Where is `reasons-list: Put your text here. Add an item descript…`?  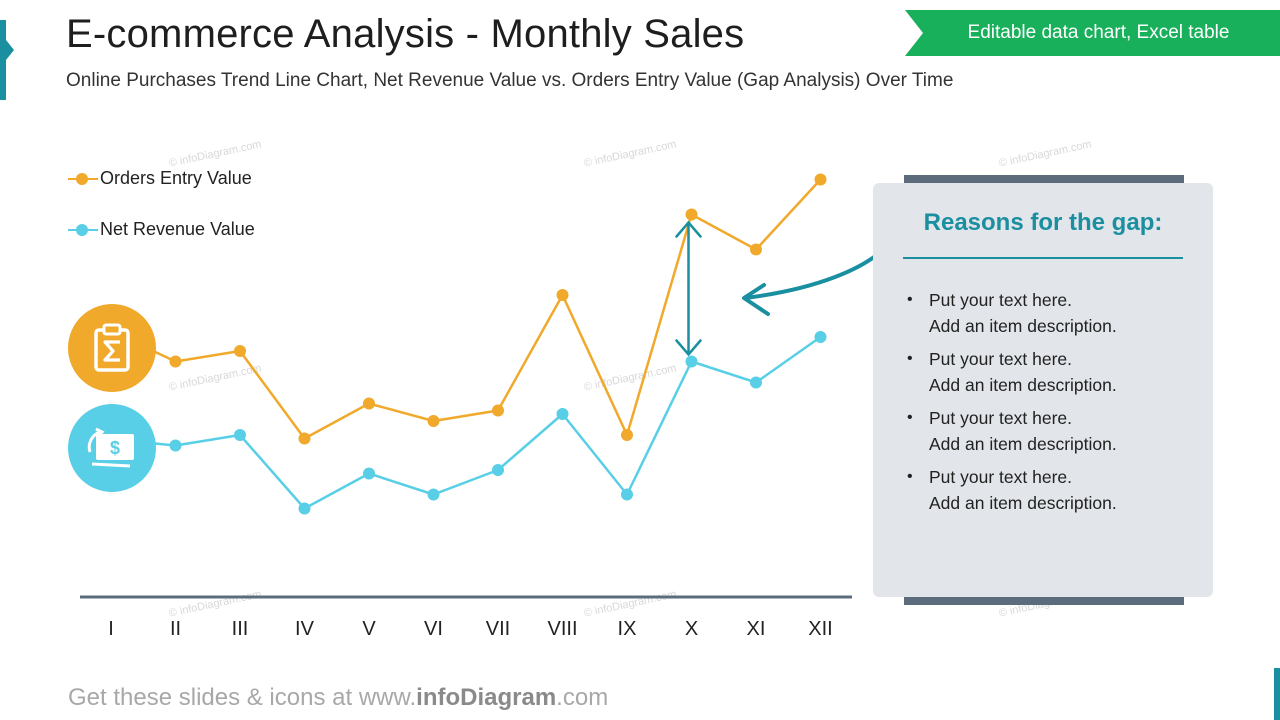 reasons-list: Put your text here. Add an item descript… is located at coordinates (1012, 405).